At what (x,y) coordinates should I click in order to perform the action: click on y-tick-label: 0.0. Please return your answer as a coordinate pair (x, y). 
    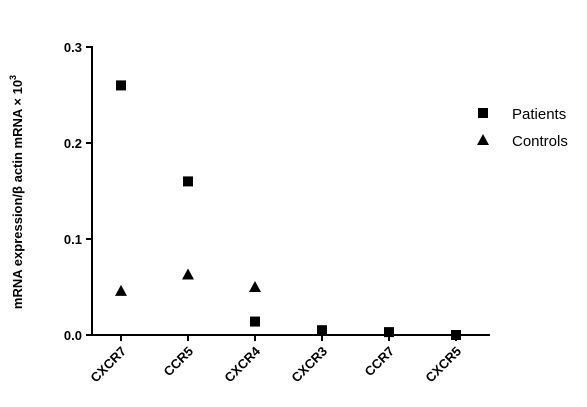
    Looking at the image, I should click on (73, 335).